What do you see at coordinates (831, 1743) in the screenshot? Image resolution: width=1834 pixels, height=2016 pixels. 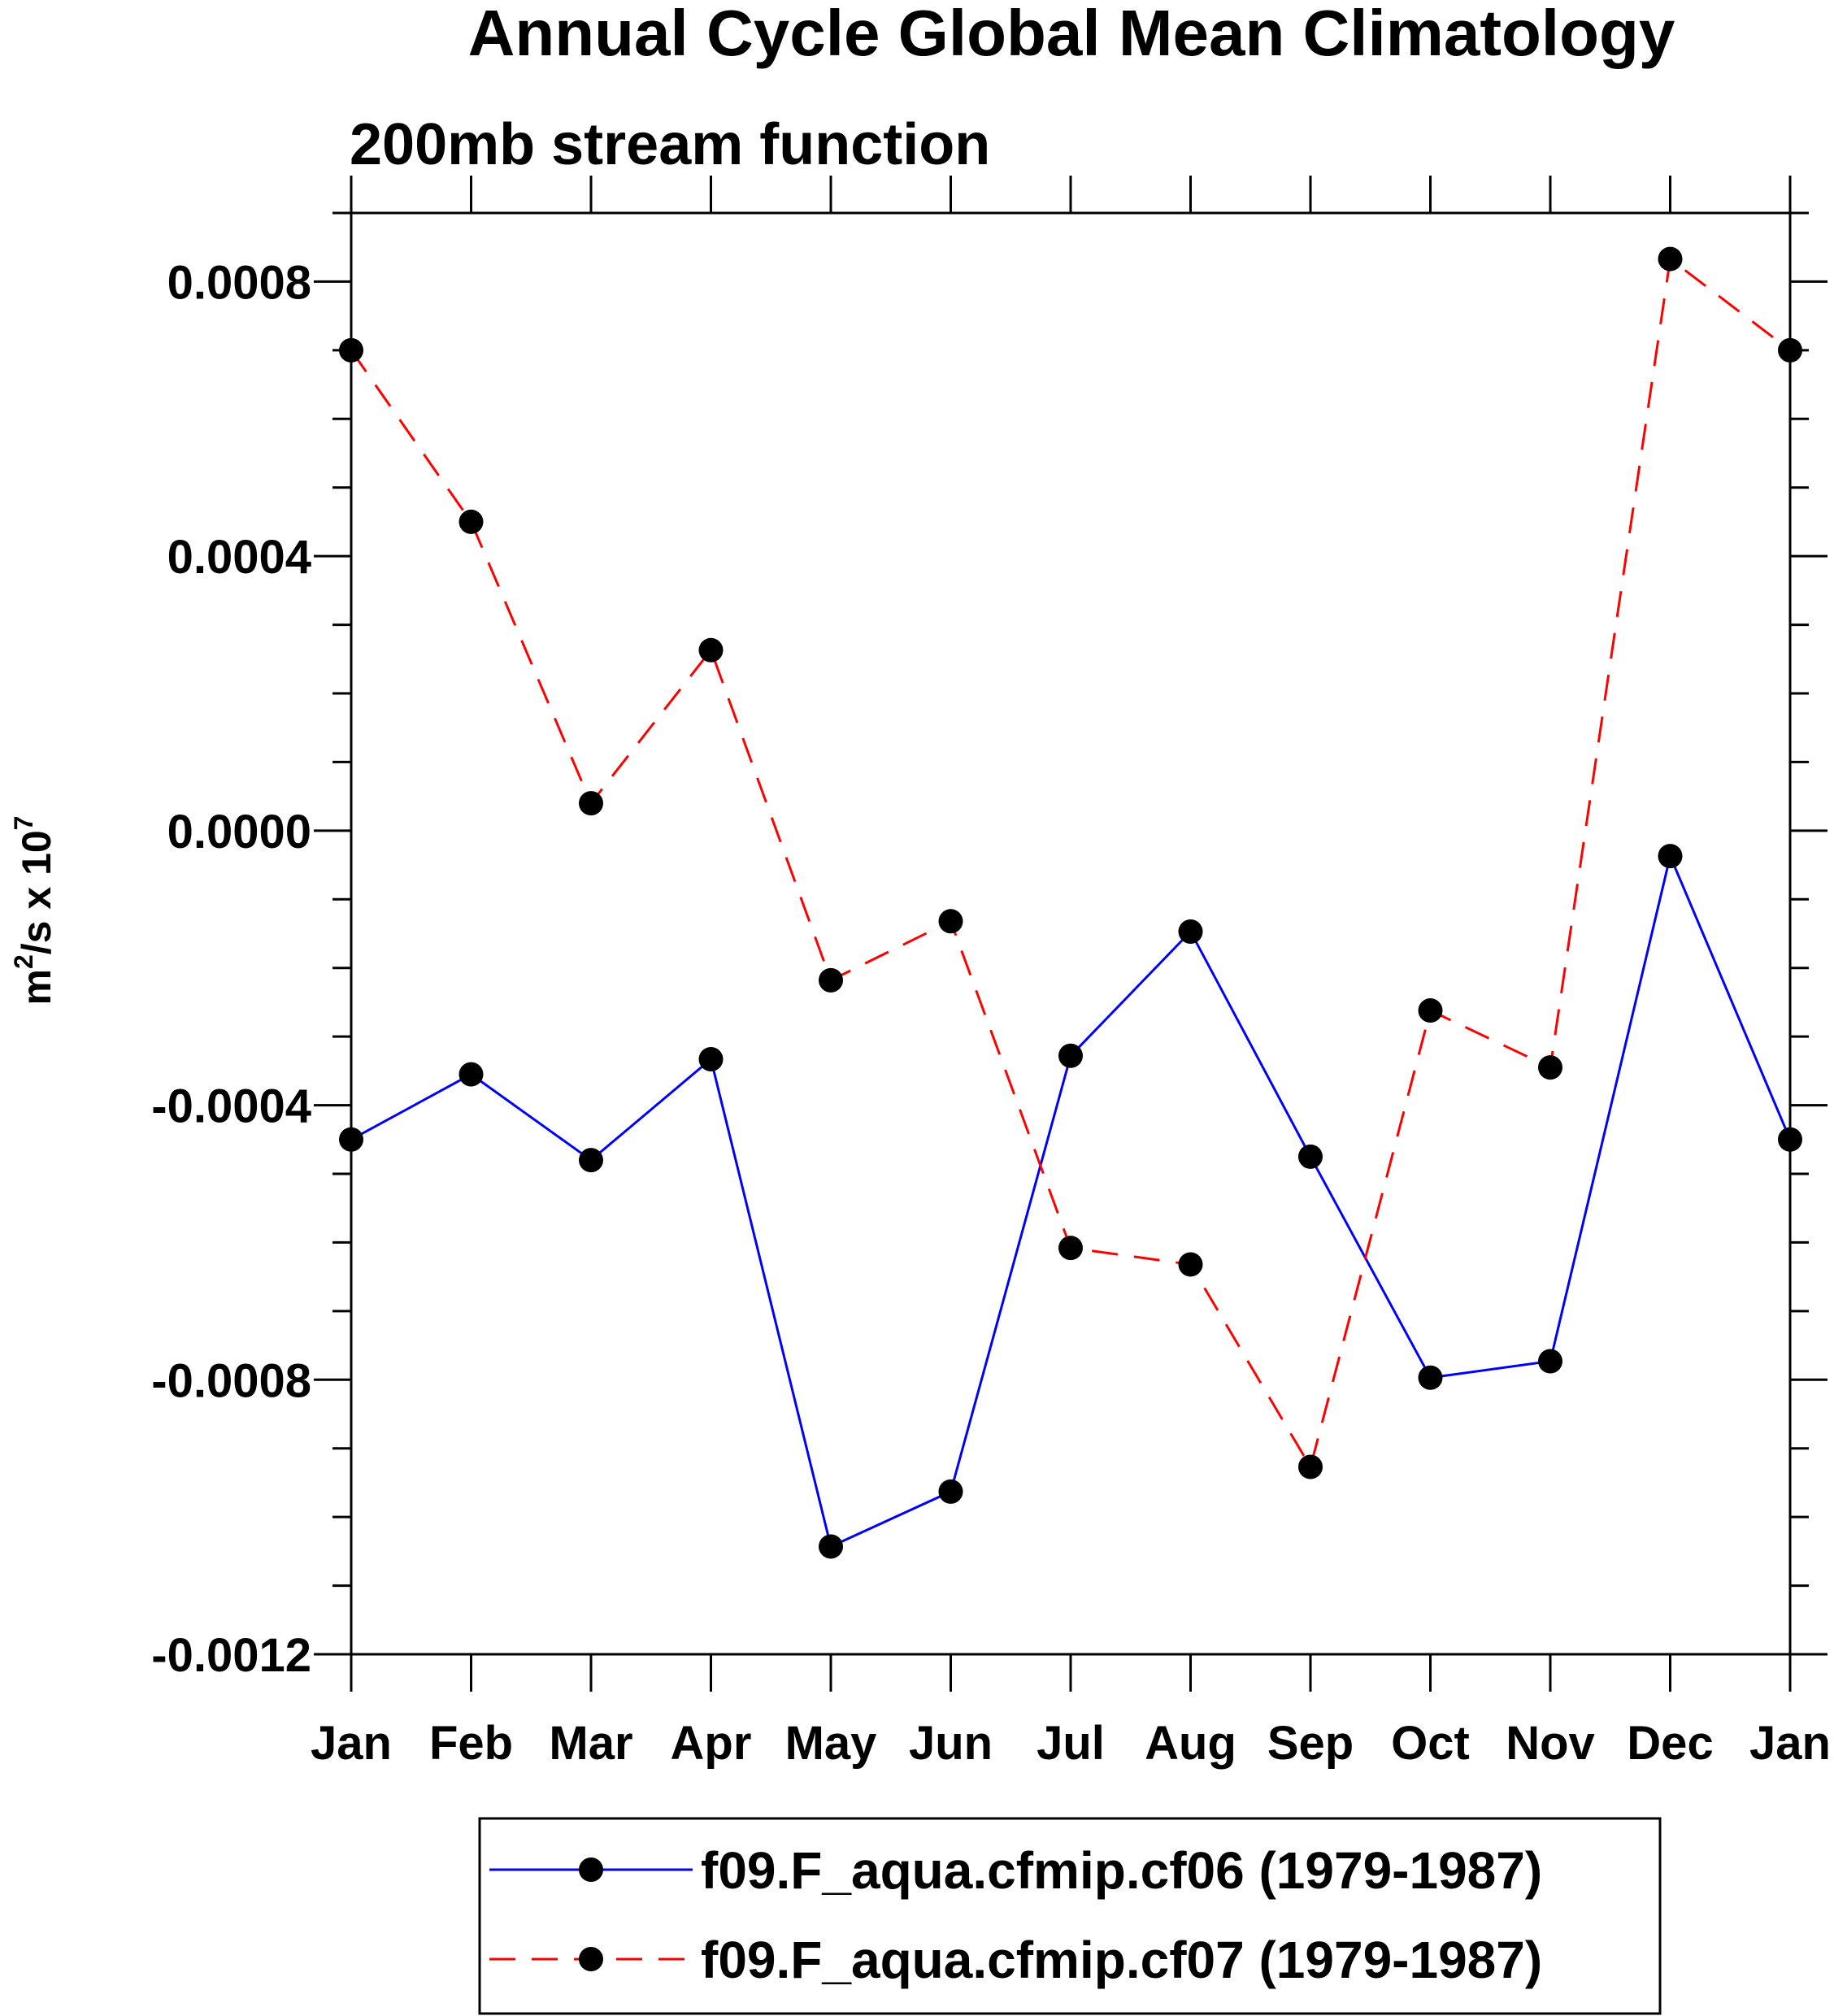 I see `x-tick-label: May` at bounding box center [831, 1743].